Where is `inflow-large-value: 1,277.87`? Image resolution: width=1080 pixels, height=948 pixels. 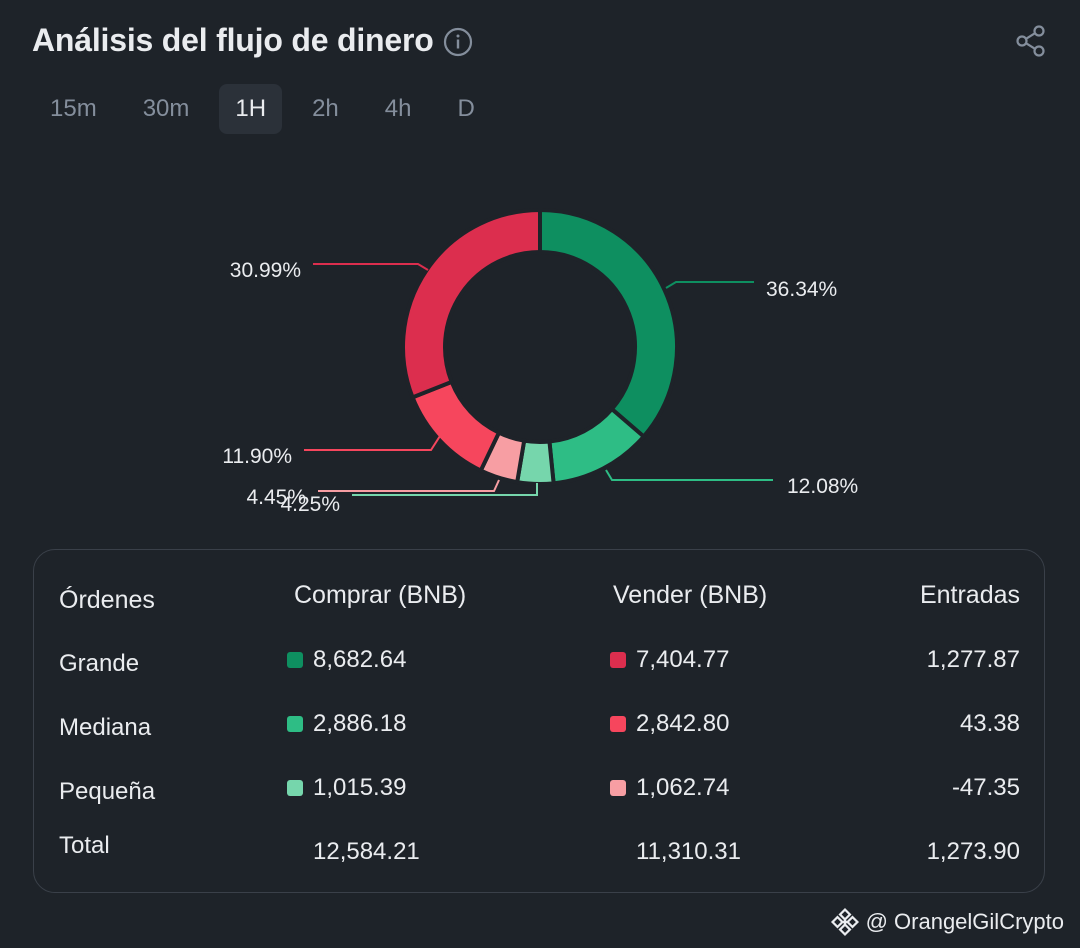 inflow-large-value: 1,277.87 is located at coordinates (973, 659).